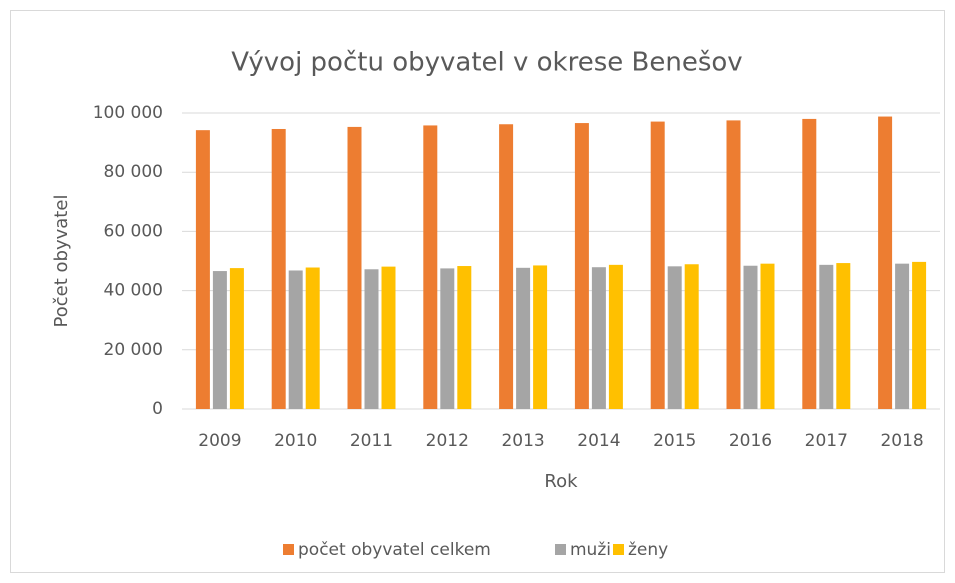  I want to click on x-tick-label: 2013, so click(522, 441).